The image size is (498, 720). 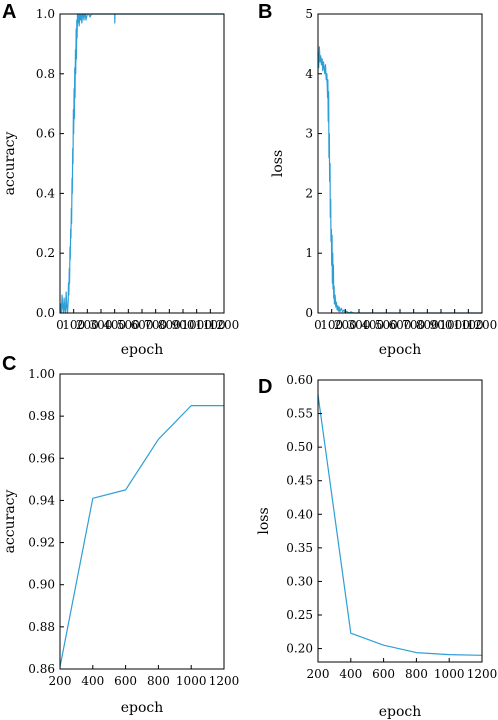 I want to click on y-tick-label: 0.88, so click(x=41, y=627).